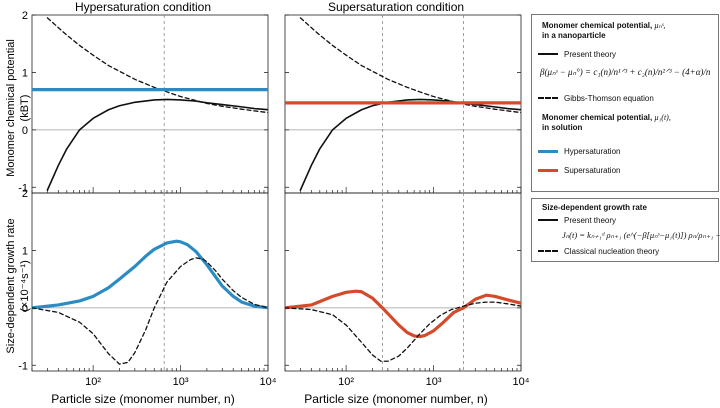 The image size is (720, 408). What do you see at coordinates (662, 117) in the screenshot?
I see `mu-1-symbol: μ₁(t),` at bounding box center [662, 117].